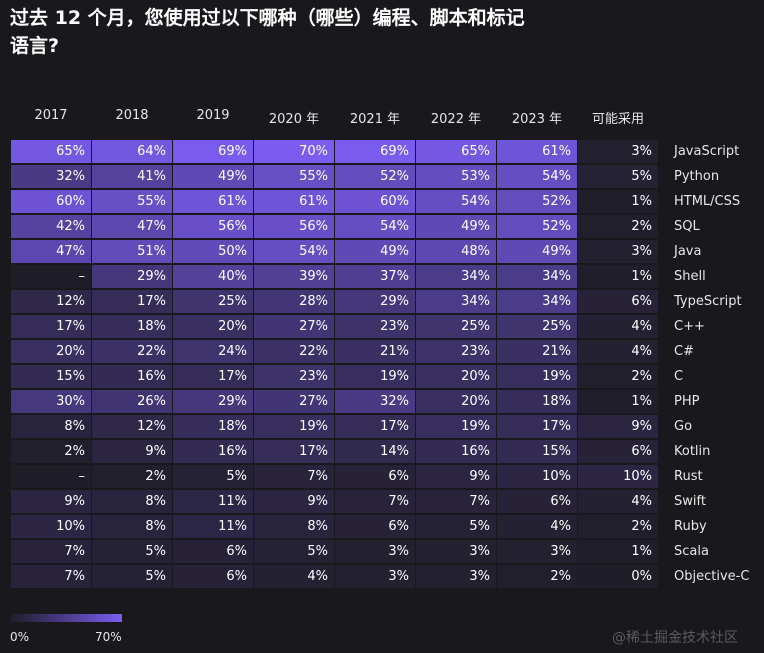  I want to click on heatmap-cell: 70%, so click(294, 151).